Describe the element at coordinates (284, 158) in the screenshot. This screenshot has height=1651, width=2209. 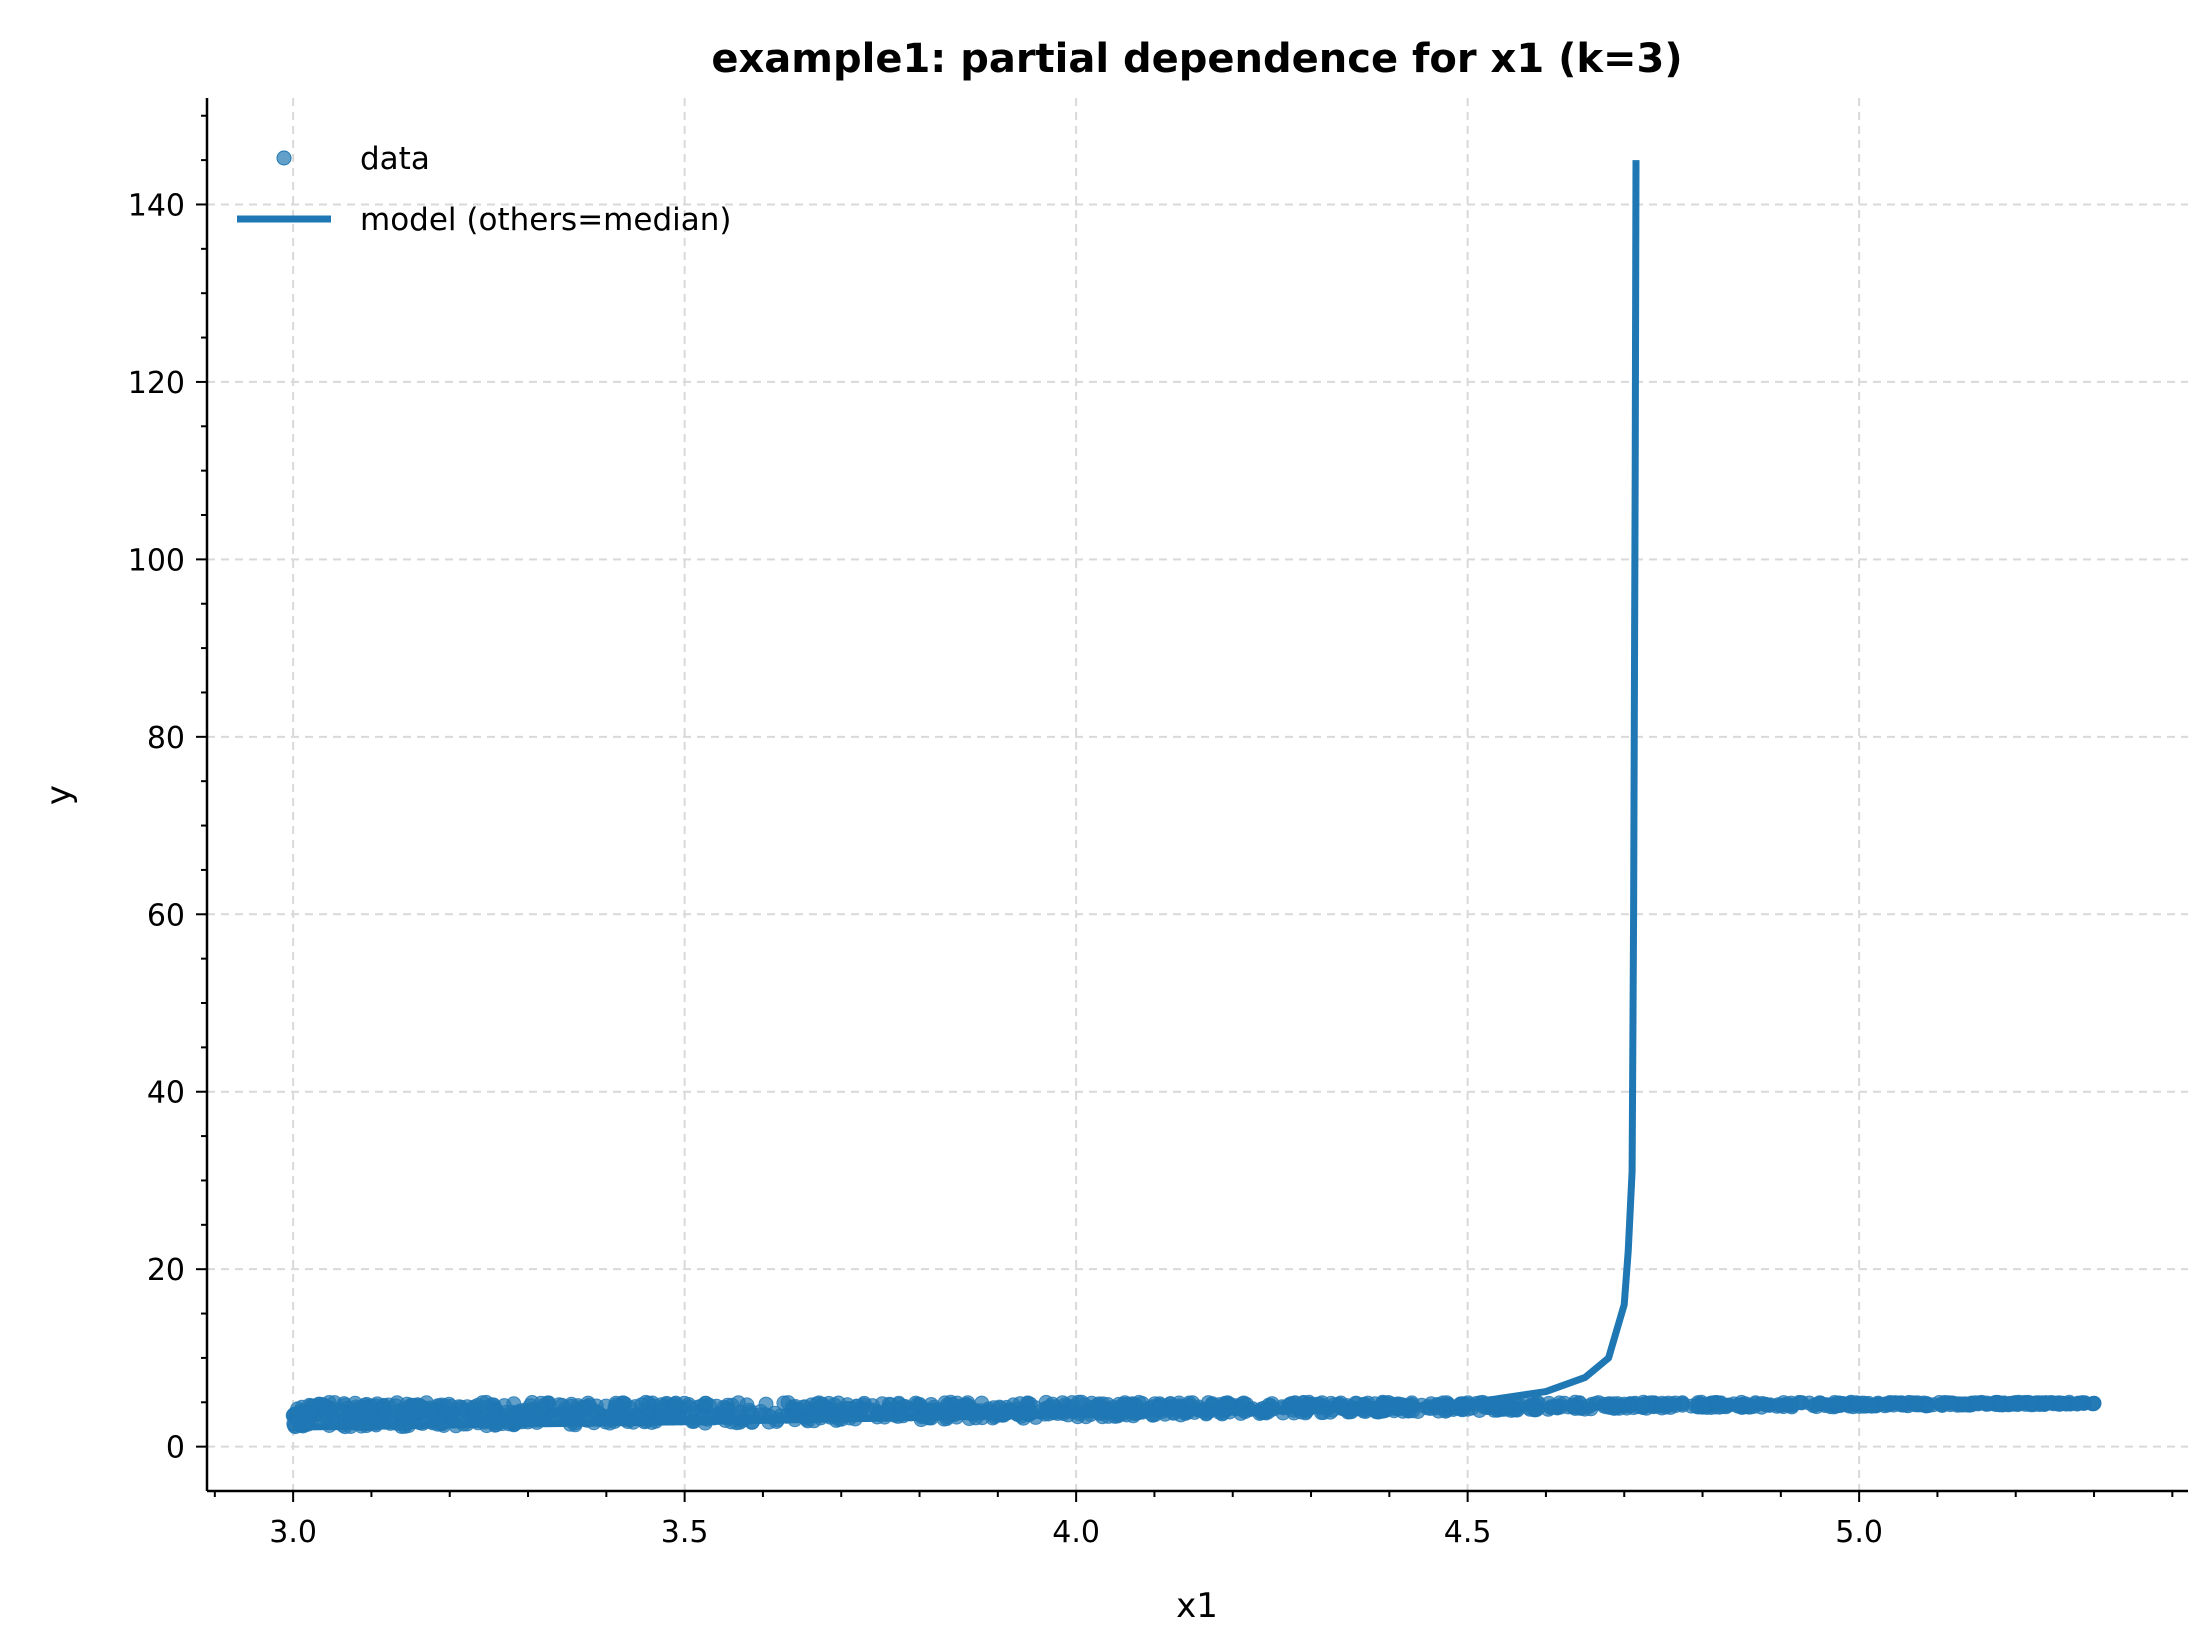
I see `legend-data-marker` at that location.